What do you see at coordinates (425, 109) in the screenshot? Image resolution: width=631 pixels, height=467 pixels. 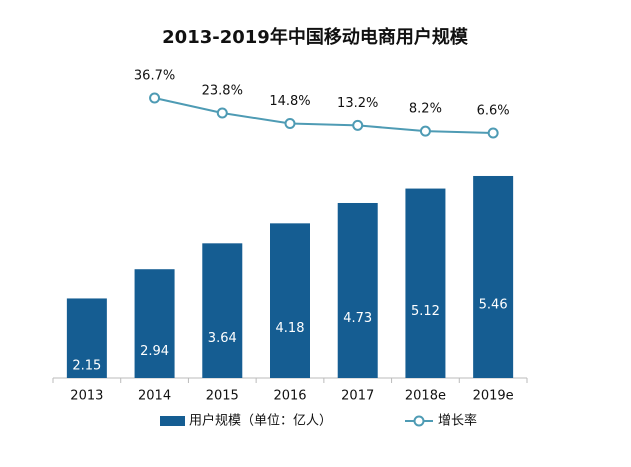 I see `line-label: 8.2%` at bounding box center [425, 109].